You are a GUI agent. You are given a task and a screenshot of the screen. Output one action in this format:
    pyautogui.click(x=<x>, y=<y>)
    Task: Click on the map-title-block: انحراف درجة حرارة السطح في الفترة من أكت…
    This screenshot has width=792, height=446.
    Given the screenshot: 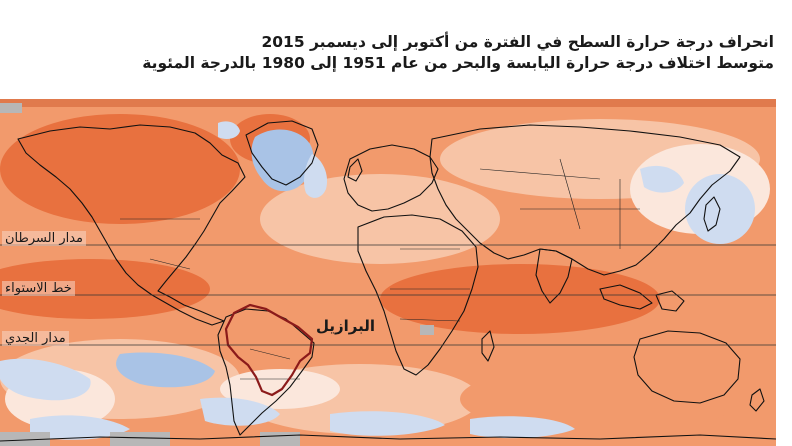 What is the action you would take?
    pyautogui.click(x=394, y=53)
    